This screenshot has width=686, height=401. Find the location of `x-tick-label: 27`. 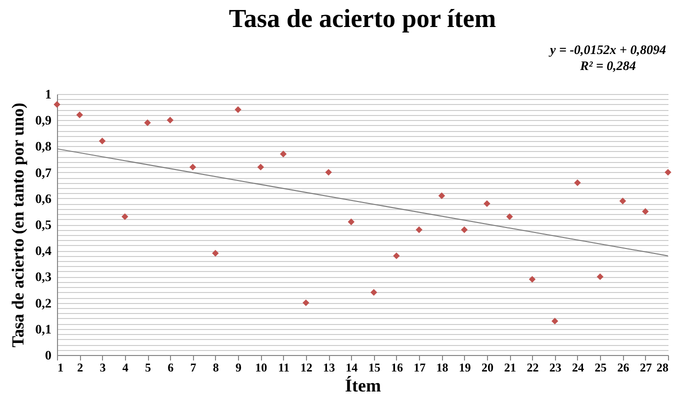

x-tick-label: 27 is located at coordinates (646, 367).